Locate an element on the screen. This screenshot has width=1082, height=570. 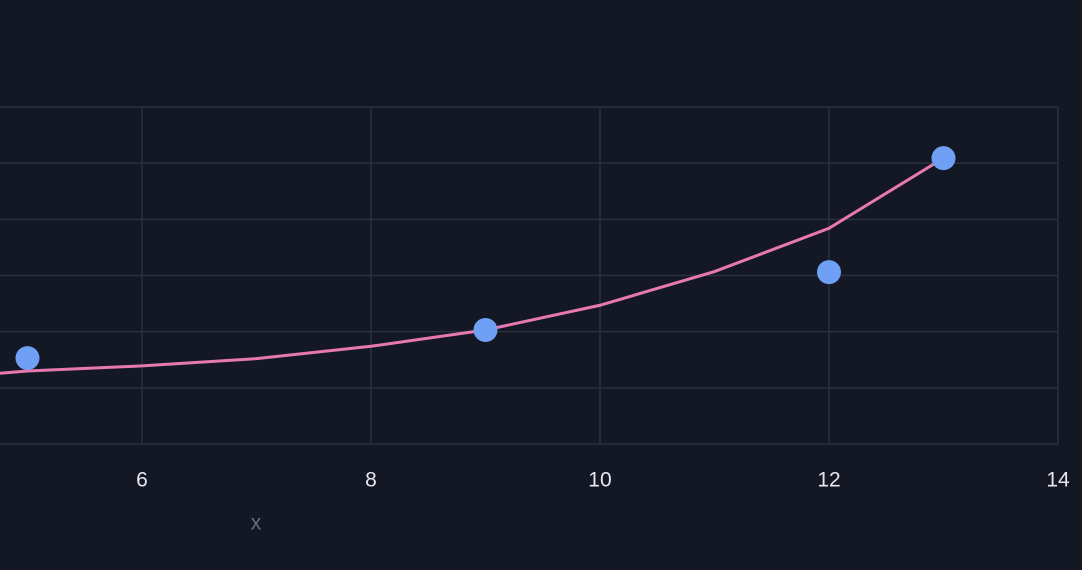
x-tick-label: 12 is located at coordinates (828, 480).